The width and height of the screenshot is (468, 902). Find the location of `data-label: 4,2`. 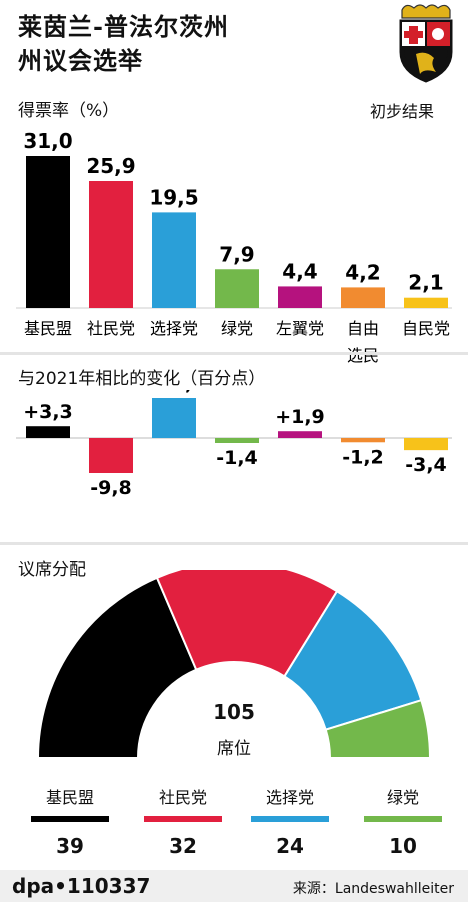

data-label: 4,2 is located at coordinates (362, 272).